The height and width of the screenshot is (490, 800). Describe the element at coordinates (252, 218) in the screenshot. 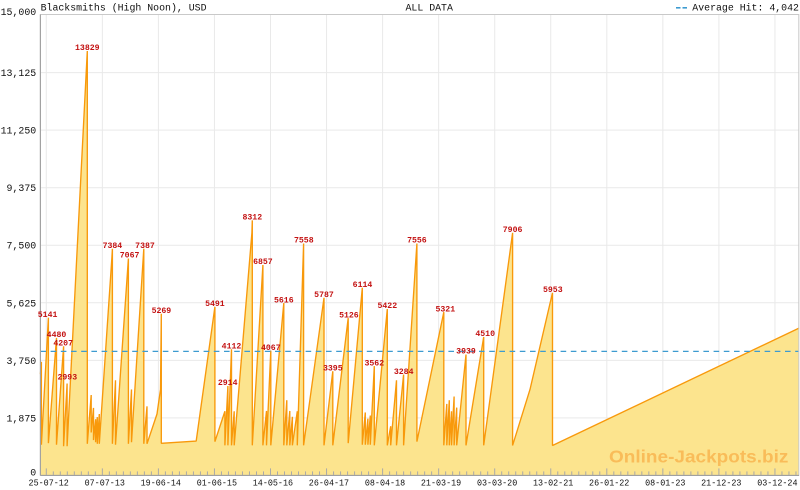

I see `svg-text: 8312` at that location.